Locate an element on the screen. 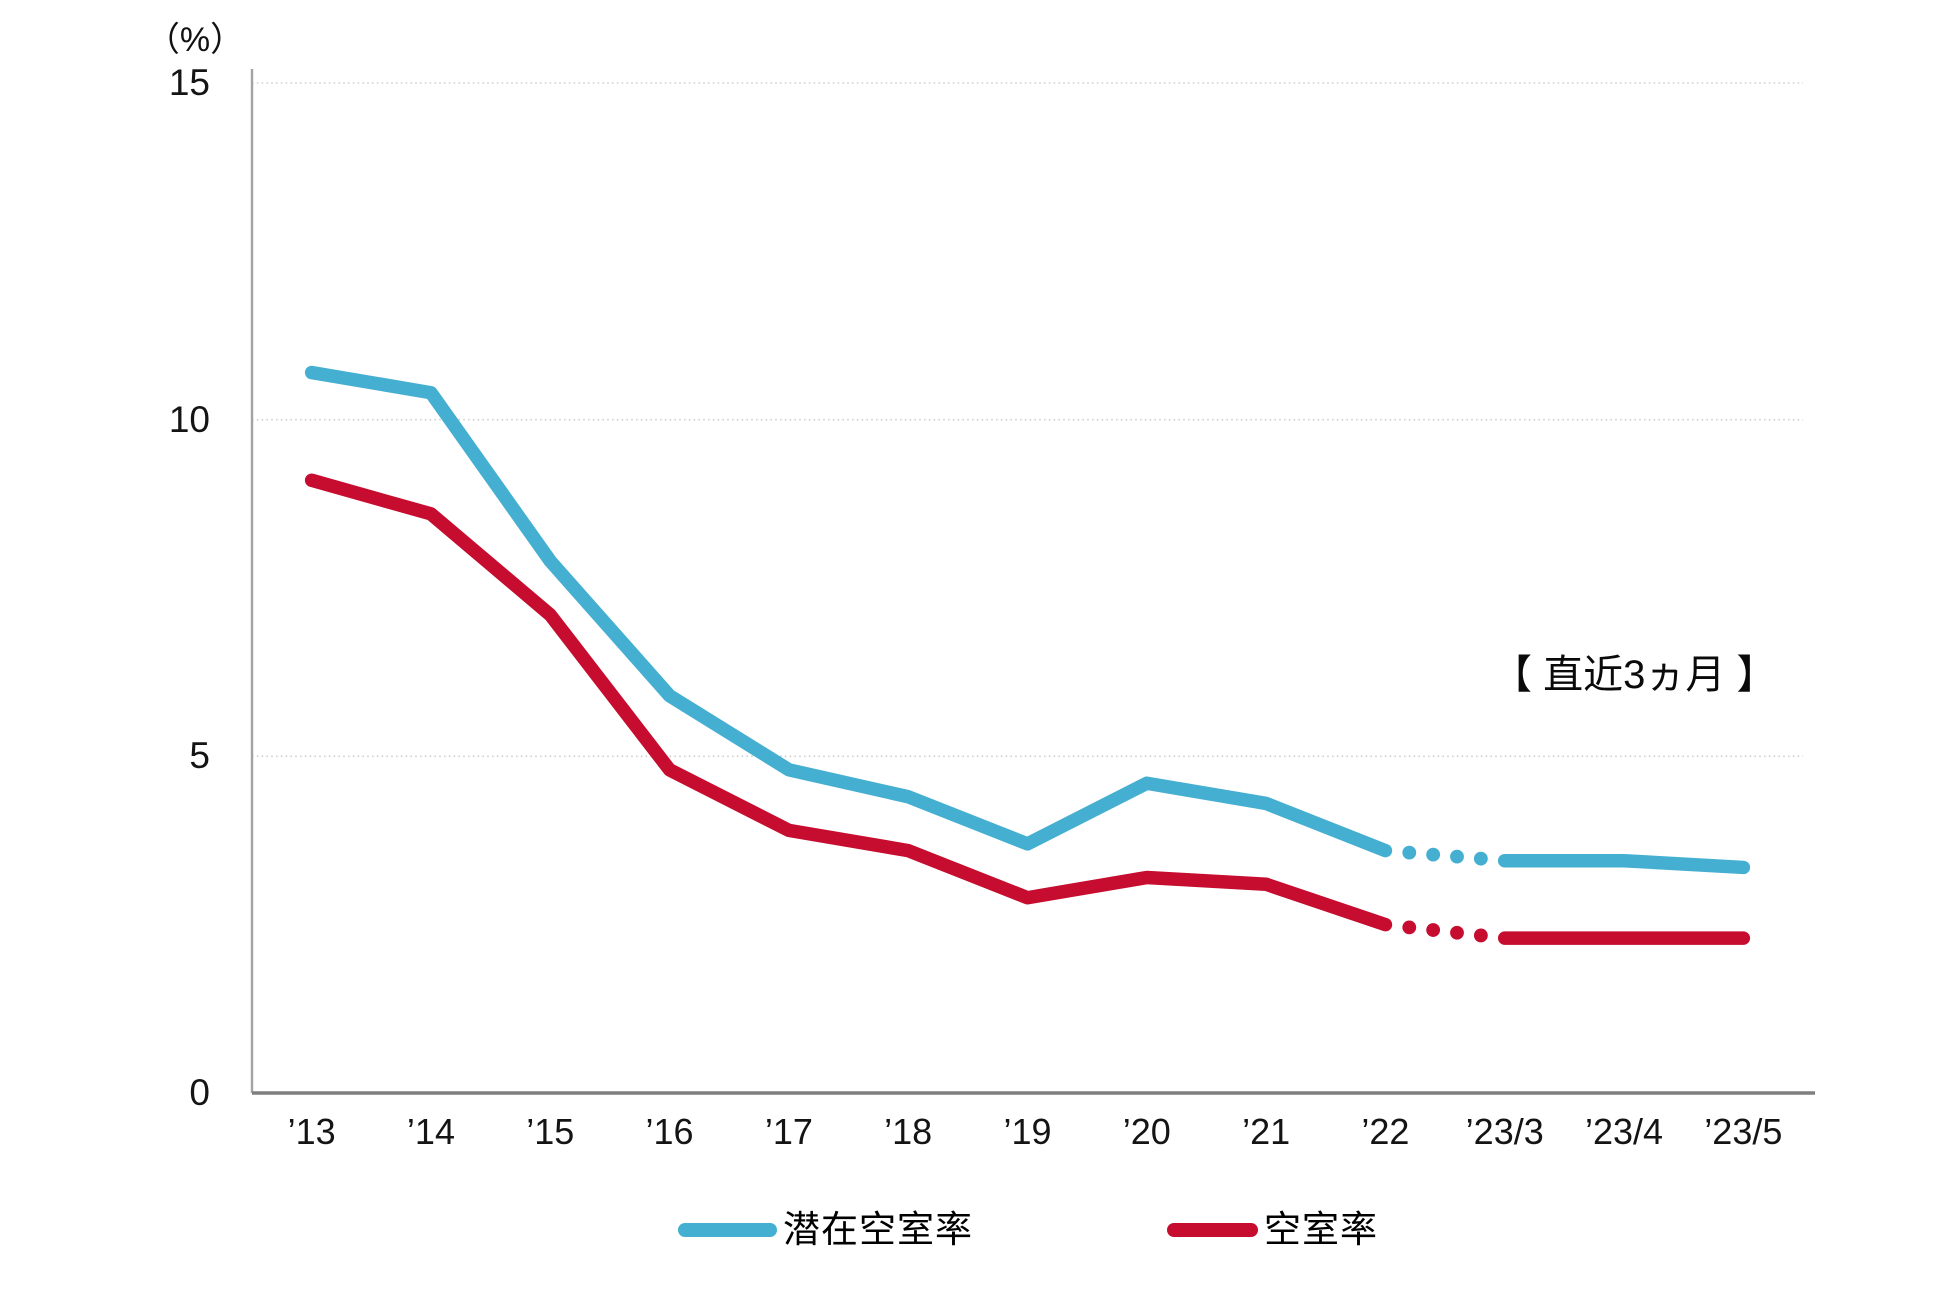 Image resolution: width=1950 pixels, height=1291 pixels. x-tick-label: ’23/3 is located at coordinates (1504, 1131).